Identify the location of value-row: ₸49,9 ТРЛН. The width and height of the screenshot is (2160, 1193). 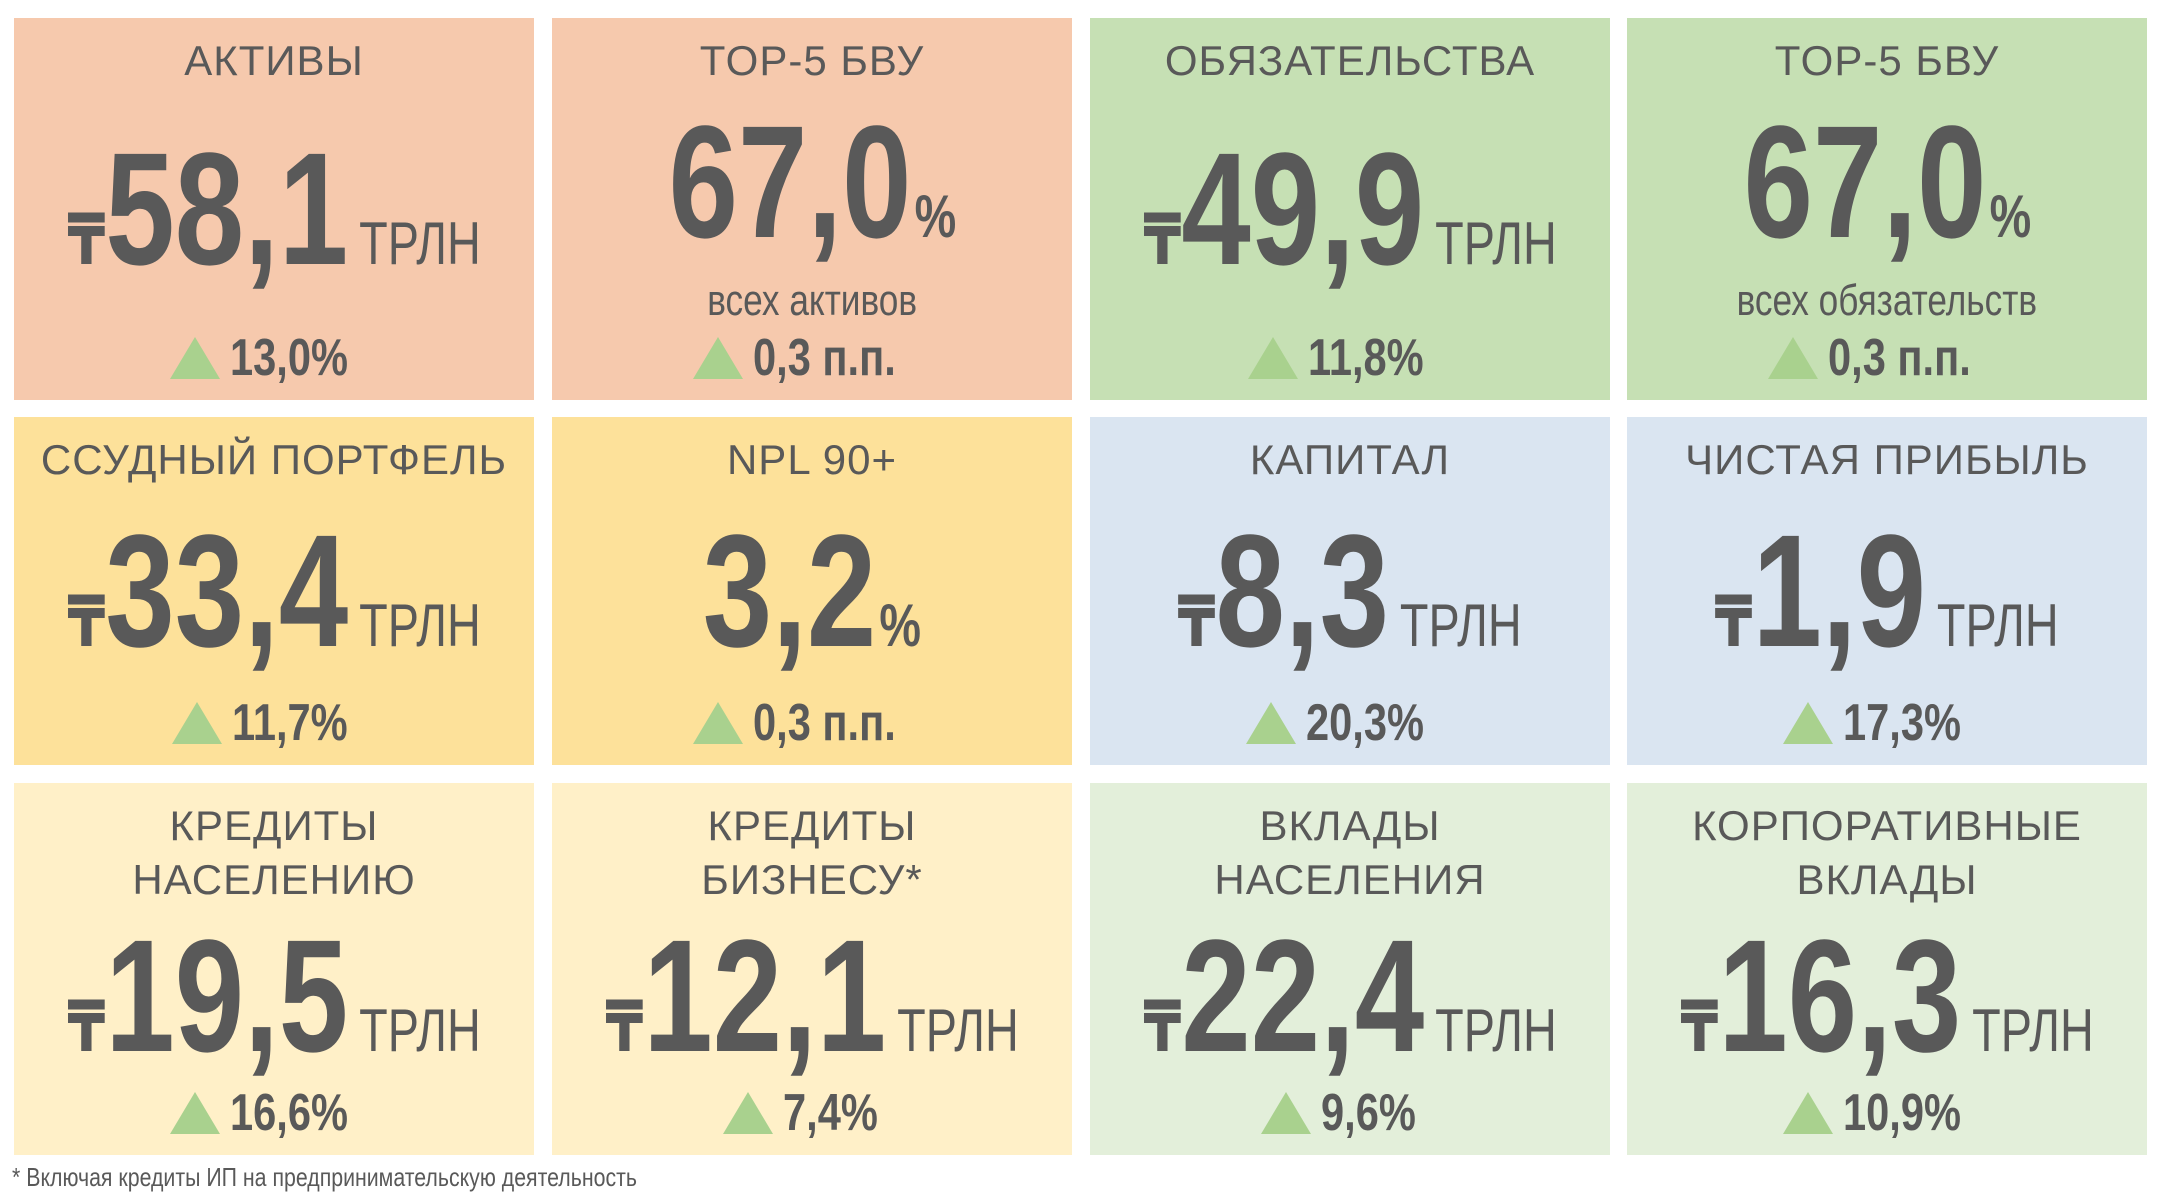
(1350, 209).